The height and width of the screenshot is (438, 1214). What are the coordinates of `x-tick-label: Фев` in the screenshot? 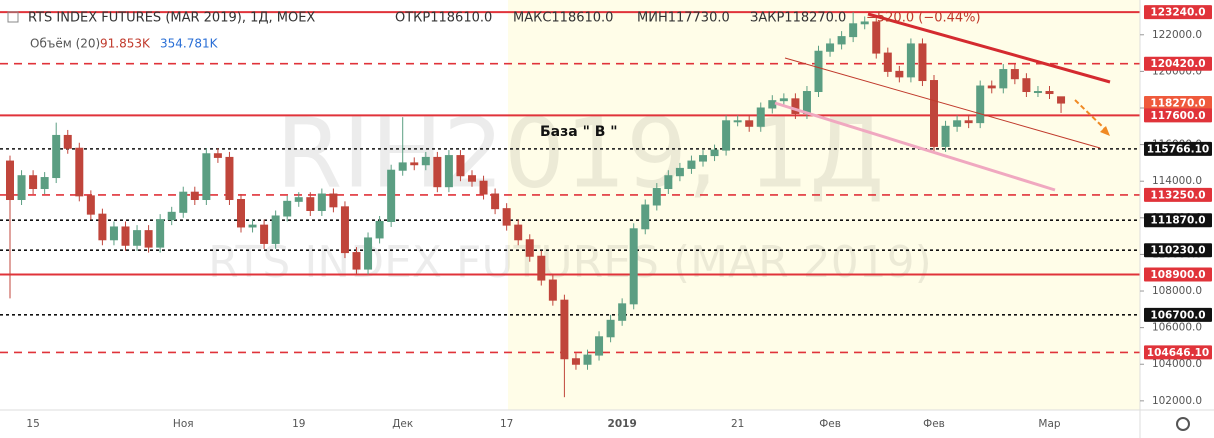 It's located at (934, 424).